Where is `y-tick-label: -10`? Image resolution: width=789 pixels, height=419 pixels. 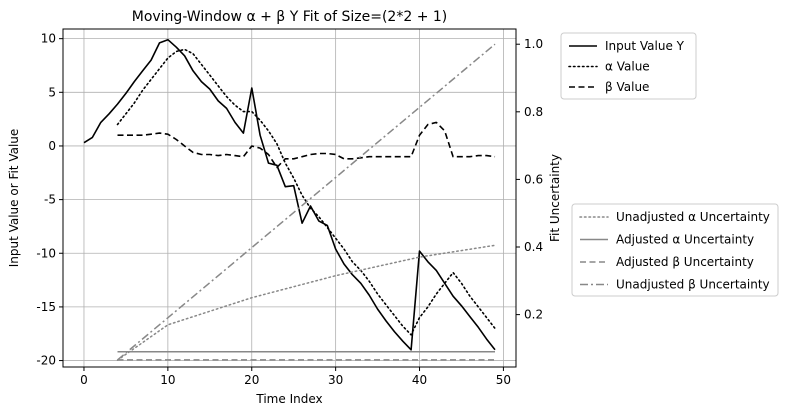
y-tick-label: -10 is located at coordinates (46, 253).